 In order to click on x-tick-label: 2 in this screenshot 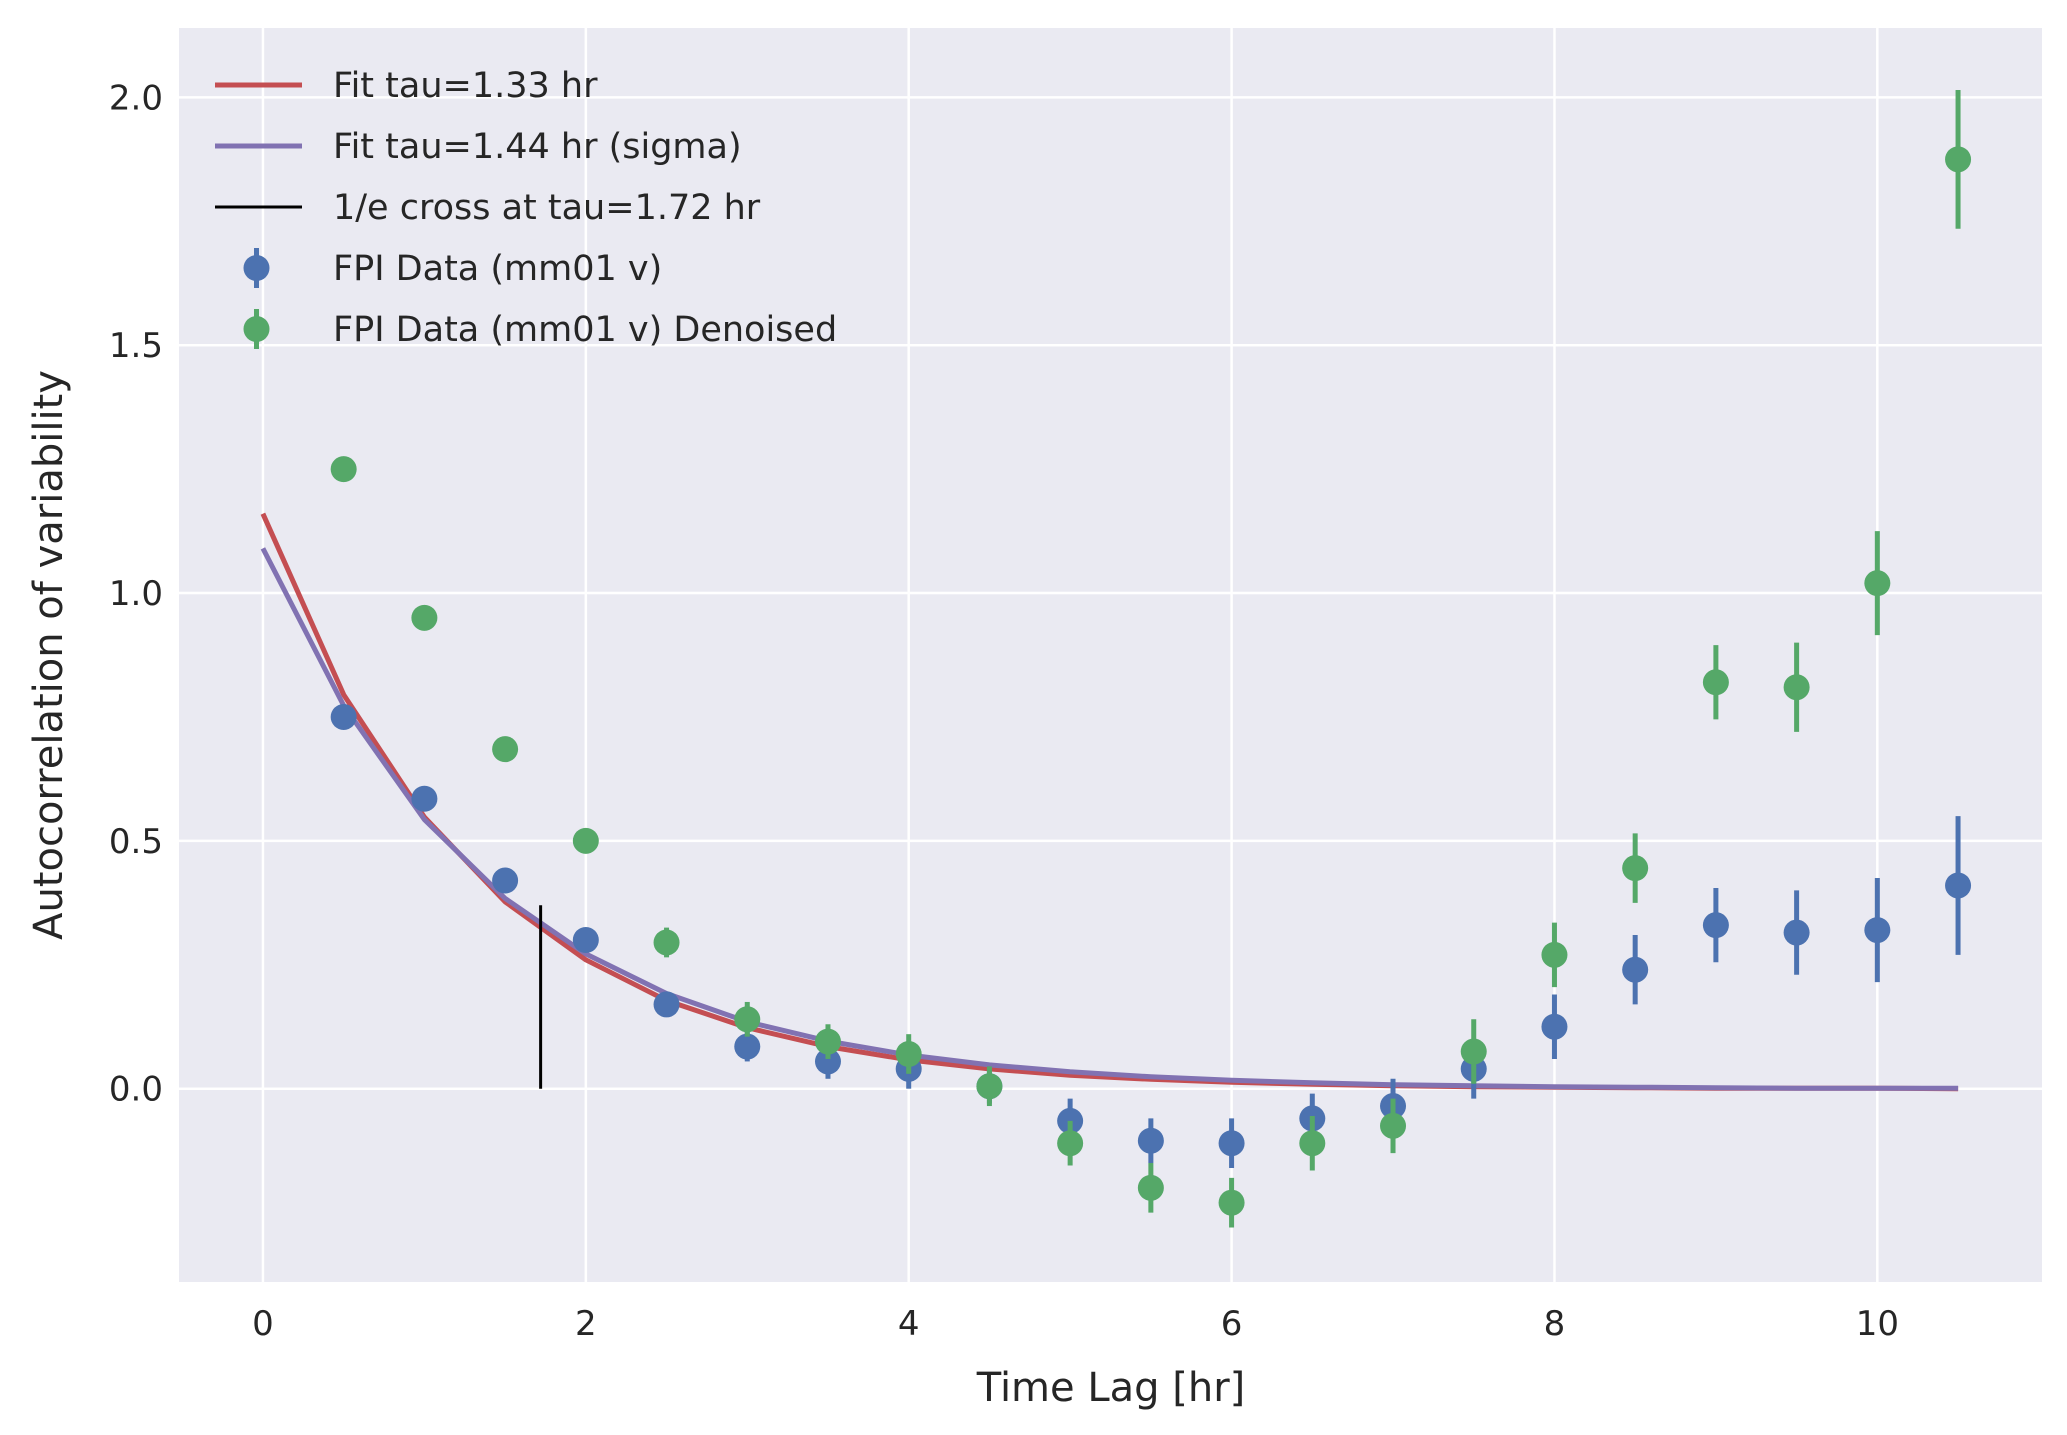, I will do `click(586, 1324)`.